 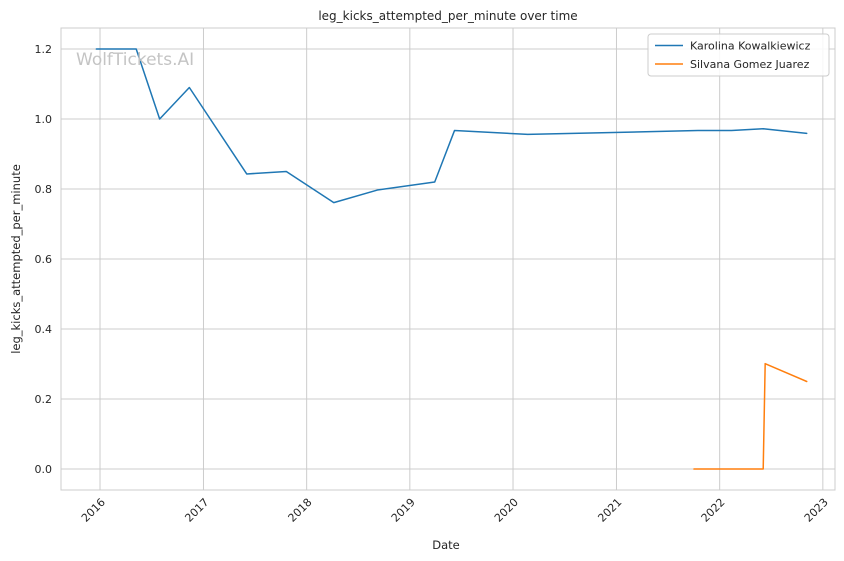 I want to click on legend-label-silvana-gomez-juarez: Silvana Gomez Juarez, so click(x=750, y=64).